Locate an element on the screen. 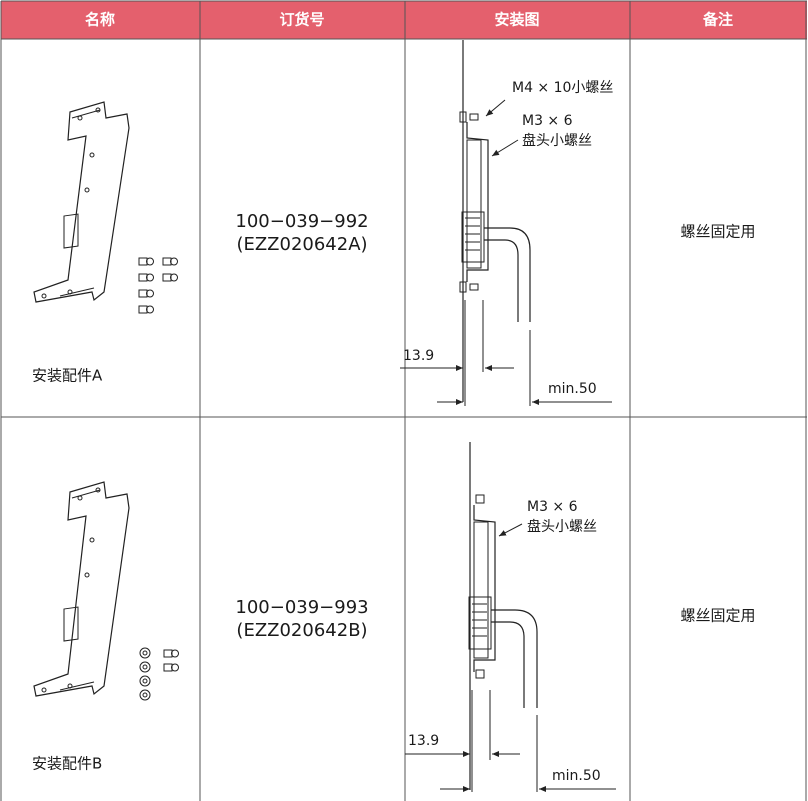 This screenshot has height=801, width=808. drawing-label: M4 × 10小螺丝 is located at coordinates (562, 88).